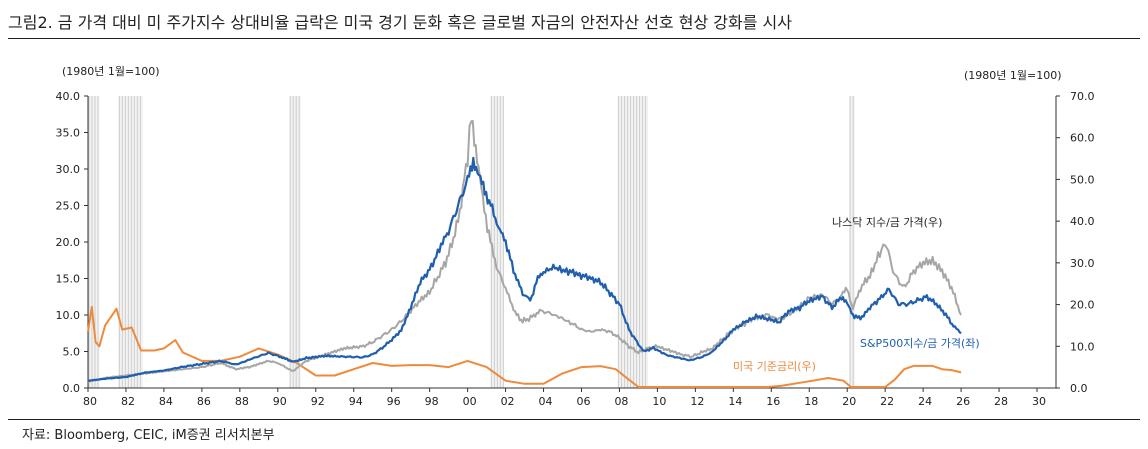 Image resolution: width=1148 pixels, height=449 pixels. What do you see at coordinates (1082, 346) in the screenshot?
I see `right-tick-label: 10.0` at bounding box center [1082, 346].